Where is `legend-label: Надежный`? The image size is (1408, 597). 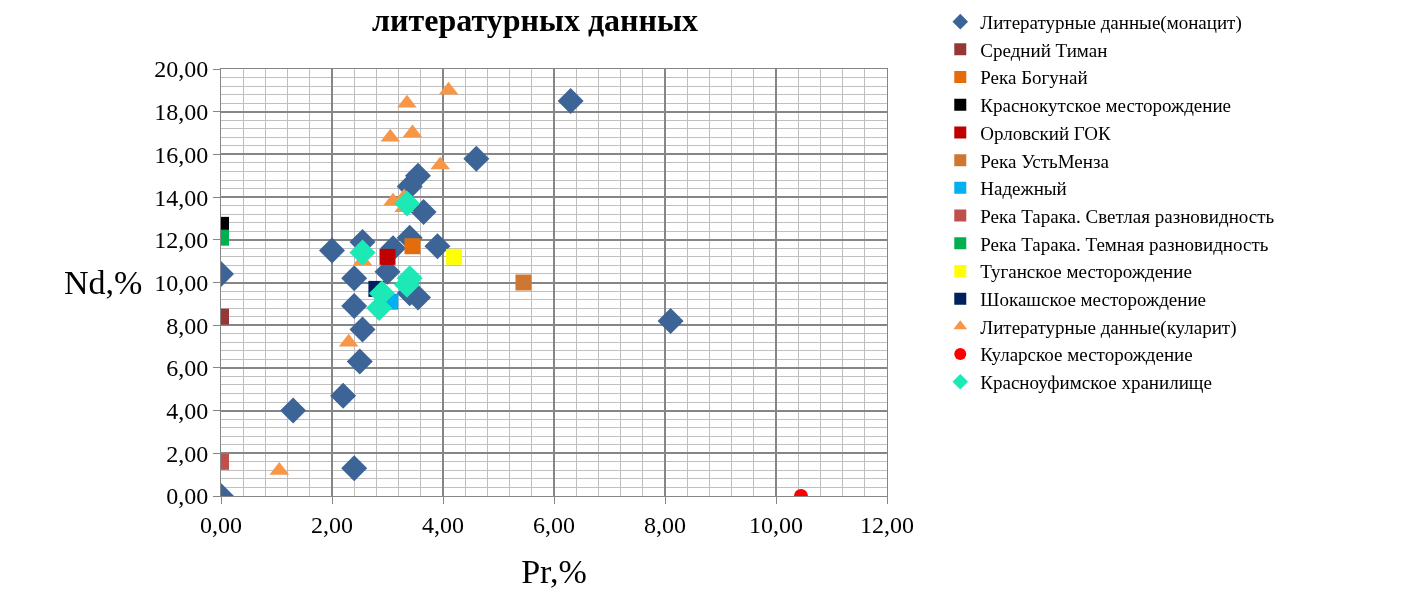 legend-label: Надежный is located at coordinates (1023, 189).